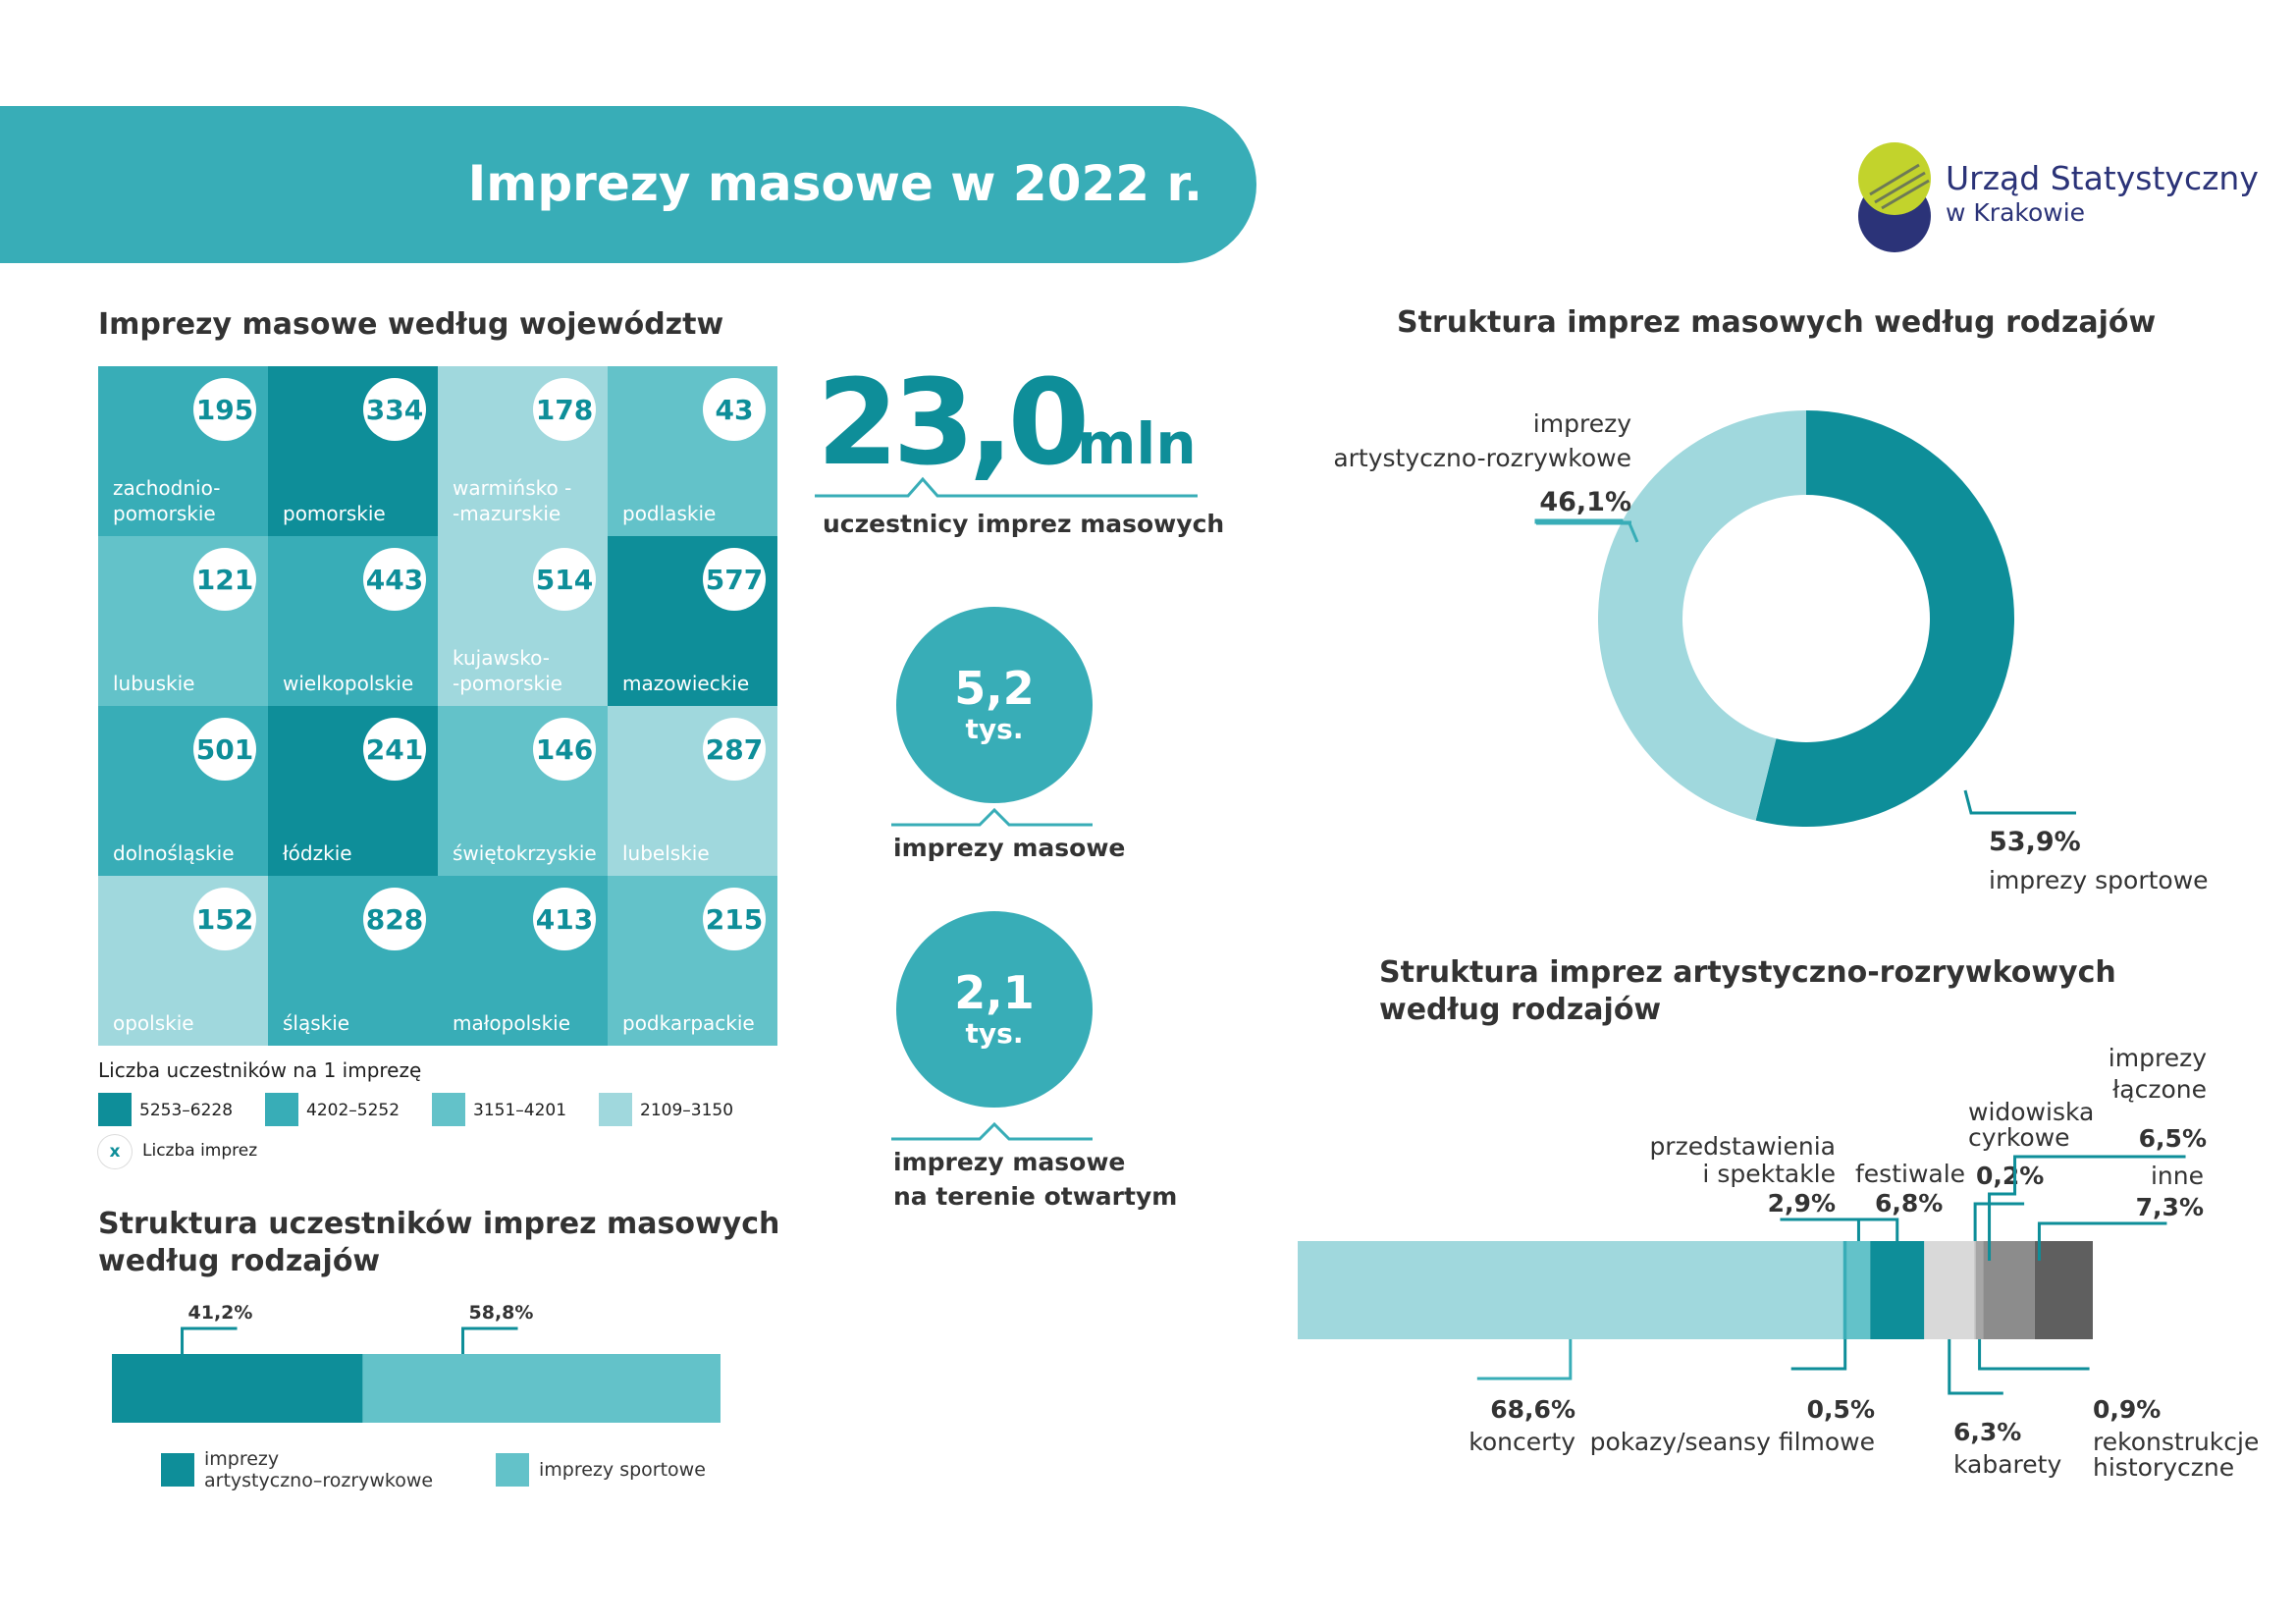 The height and width of the screenshot is (1624, 2296). What do you see at coordinates (735, 579) in the screenshot?
I see `event-count-badge: 577` at bounding box center [735, 579].